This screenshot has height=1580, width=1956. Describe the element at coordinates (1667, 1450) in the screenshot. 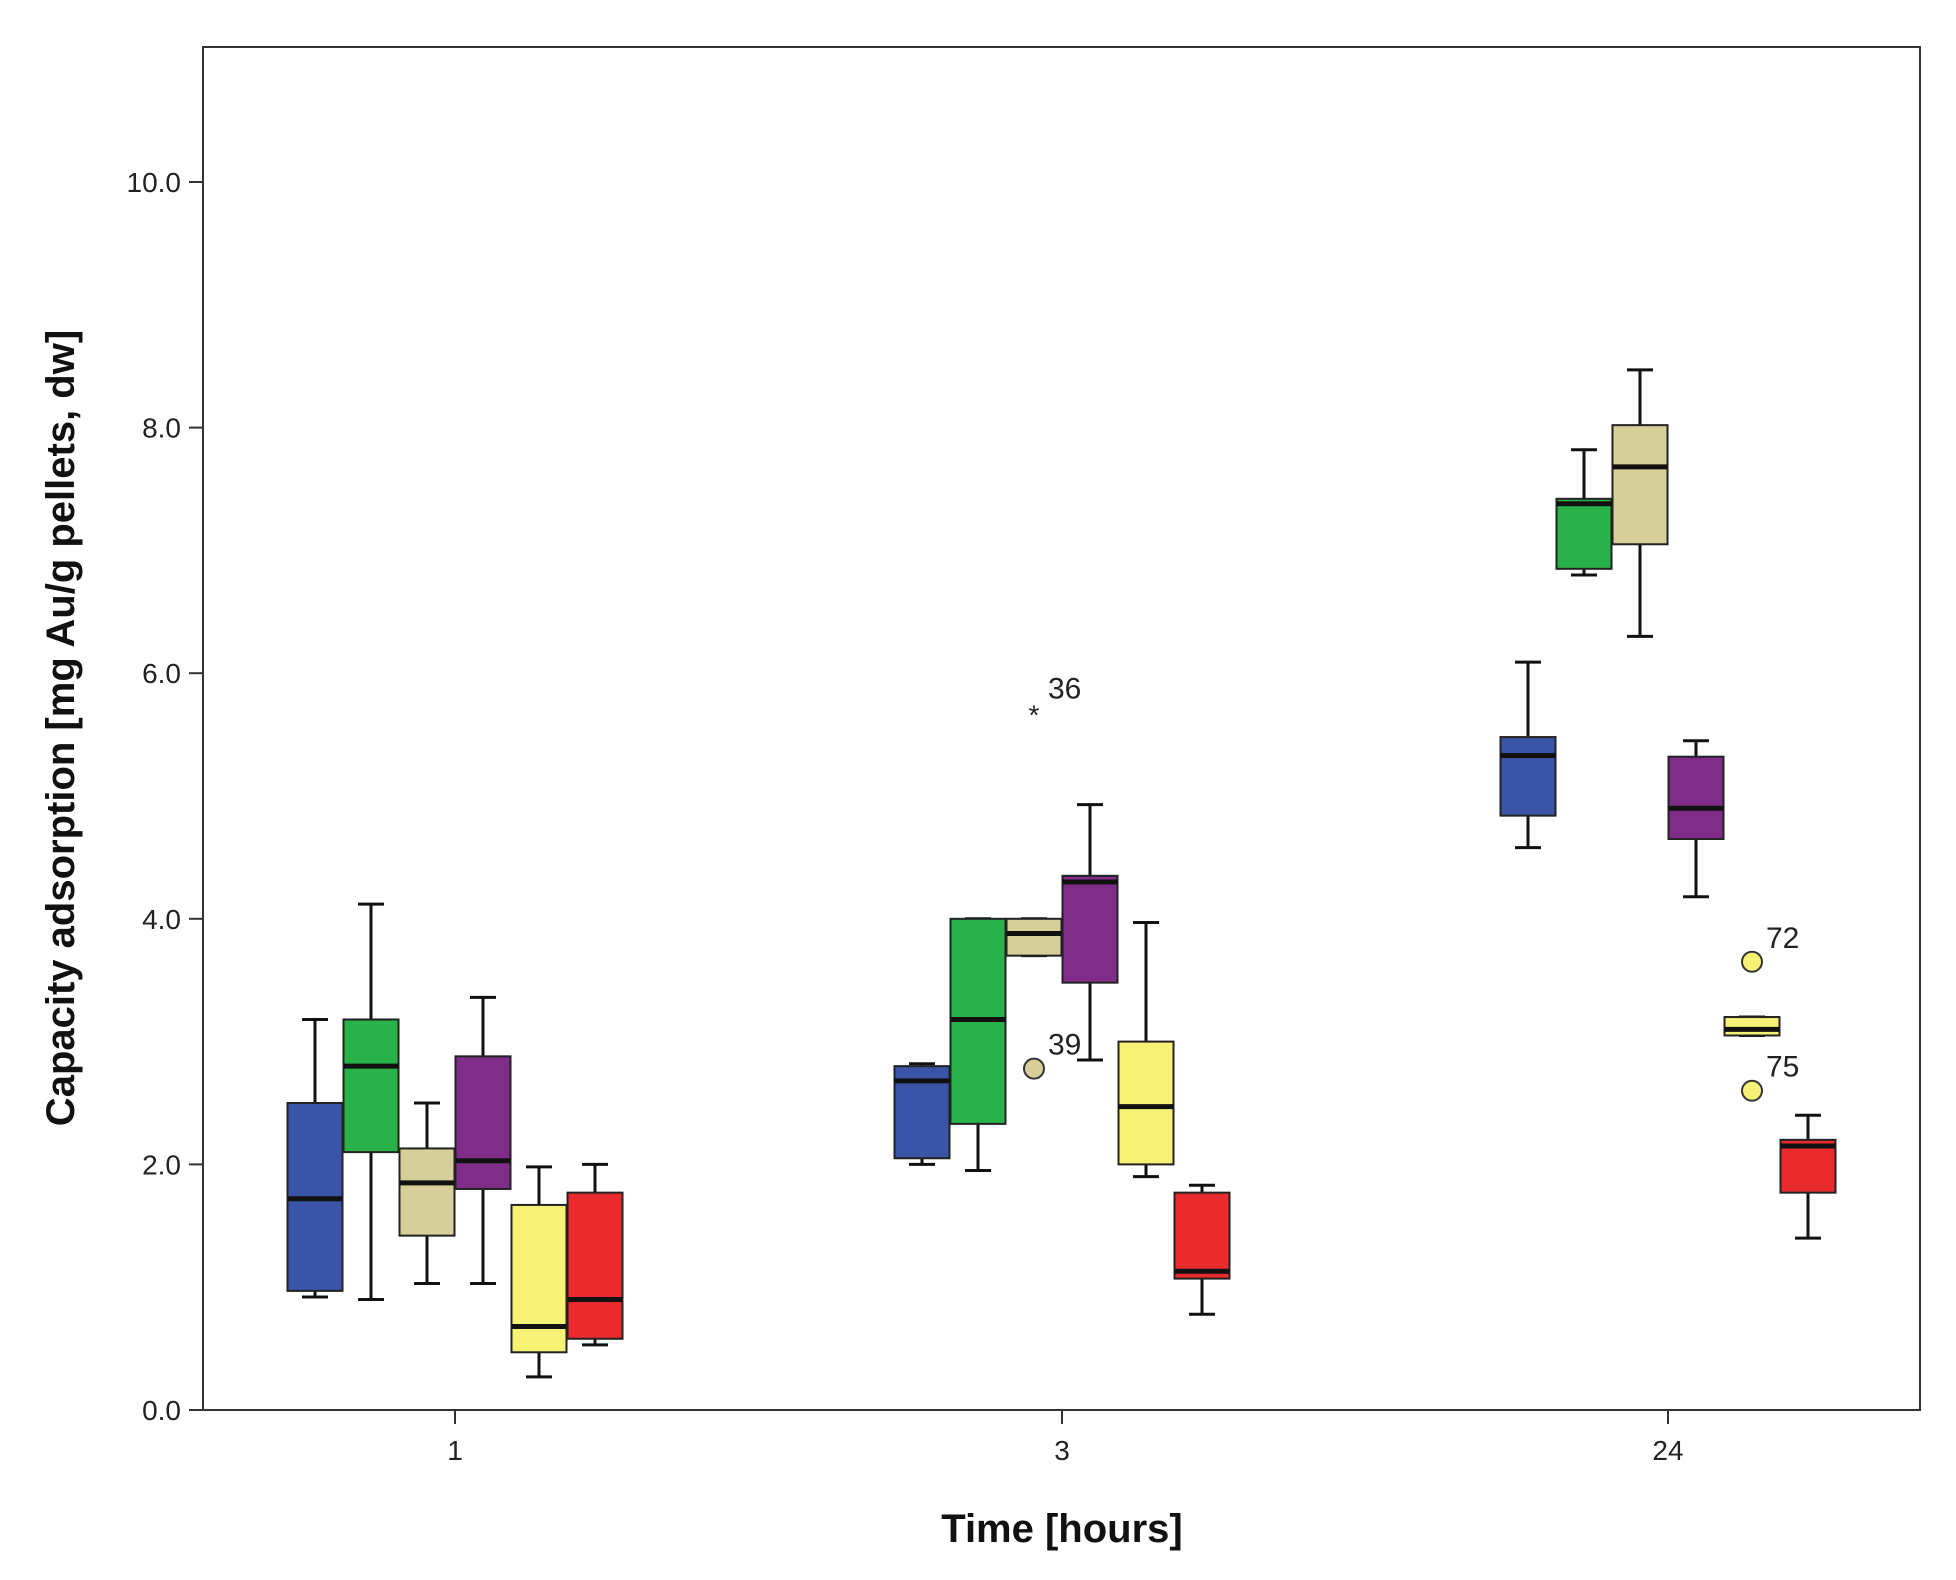

I see `x-tick-label: 24` at that location.